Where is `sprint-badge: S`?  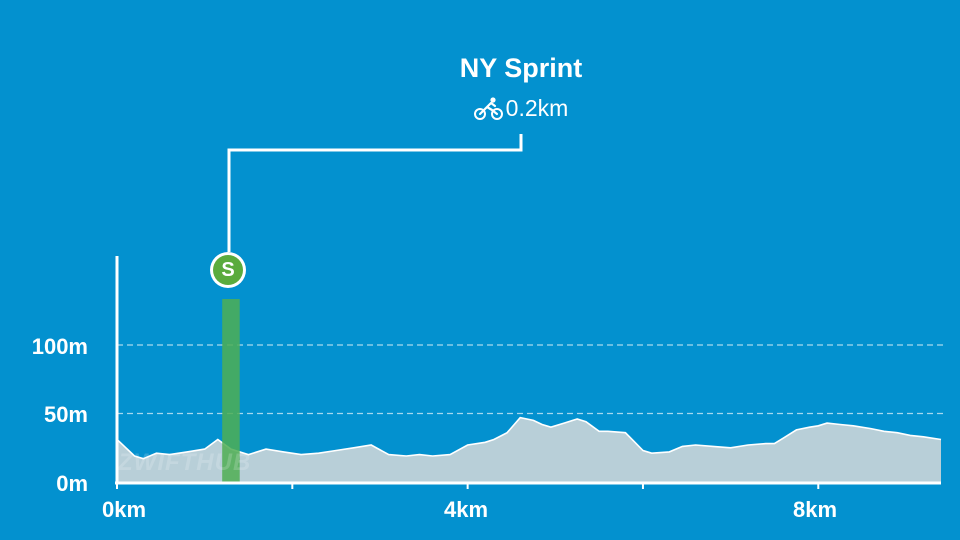 sprint-badge: S is located at coordinates (228, 270).